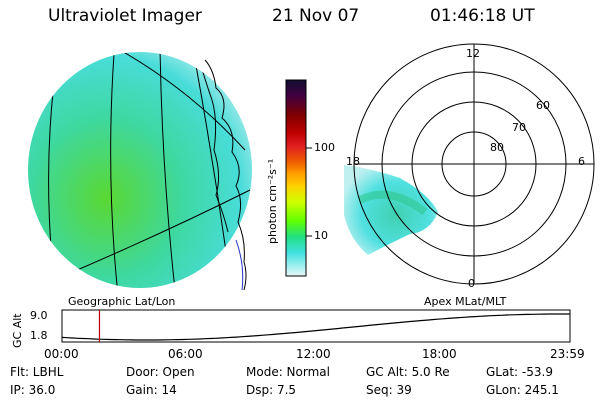 This screenshot has height=400, width=600. Describe the element at coordinates (543, 105) in the screenshot. I see `lat-label-60: 60` at that location.